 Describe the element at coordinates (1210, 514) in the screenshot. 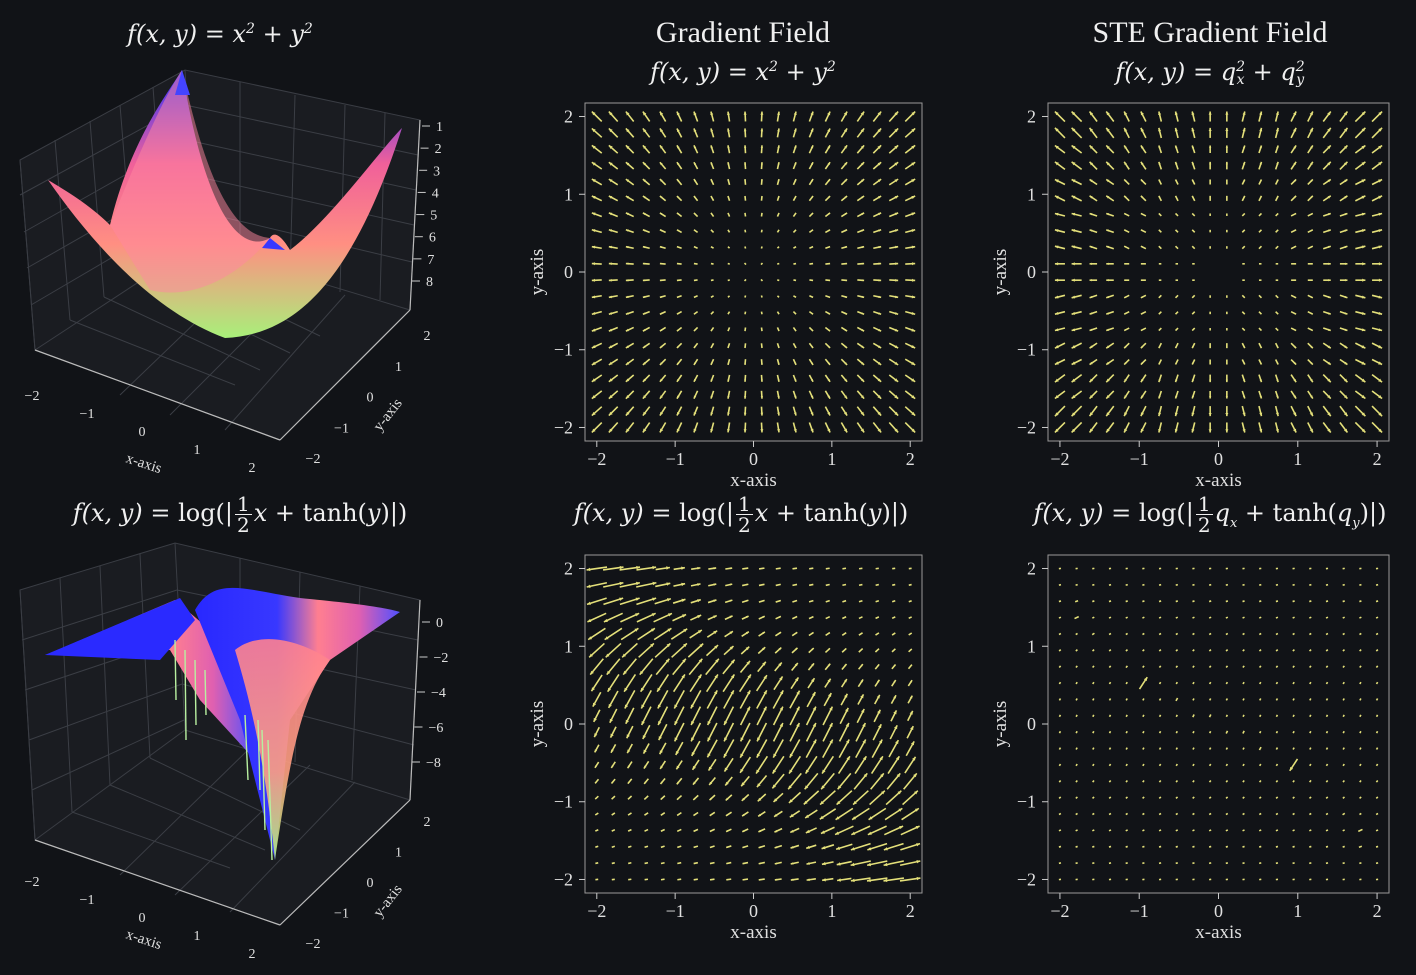

I see `field-log-ste-title: f(x, y) = log(| 1 2 qx + tanh(qy)|)` at that location.